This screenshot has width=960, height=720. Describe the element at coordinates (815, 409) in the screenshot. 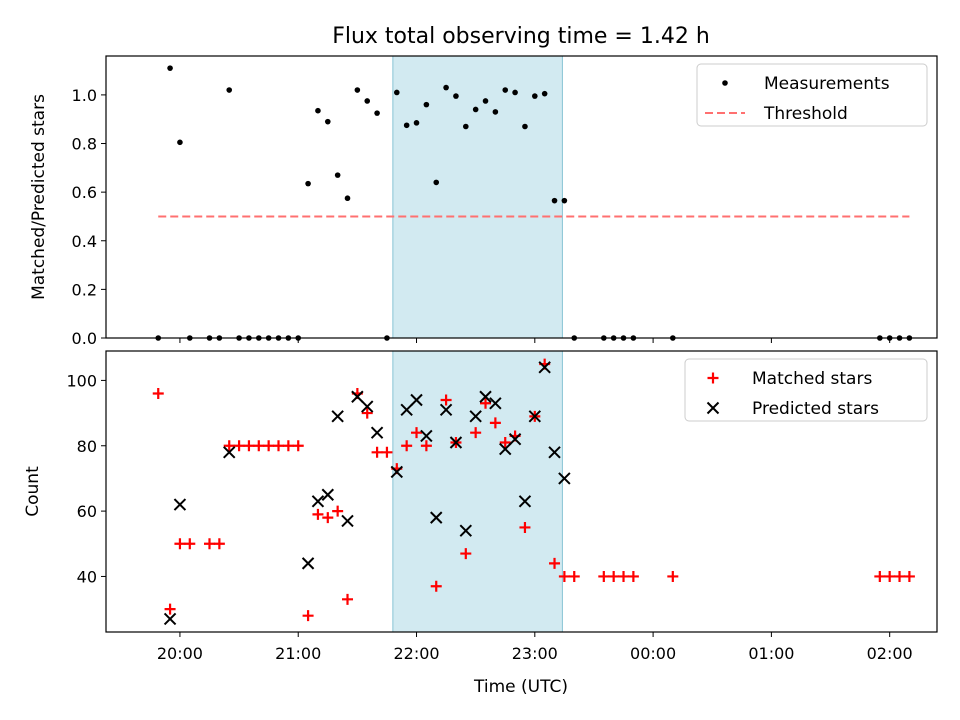

I see `legend-label: Predicted stars` at that location.